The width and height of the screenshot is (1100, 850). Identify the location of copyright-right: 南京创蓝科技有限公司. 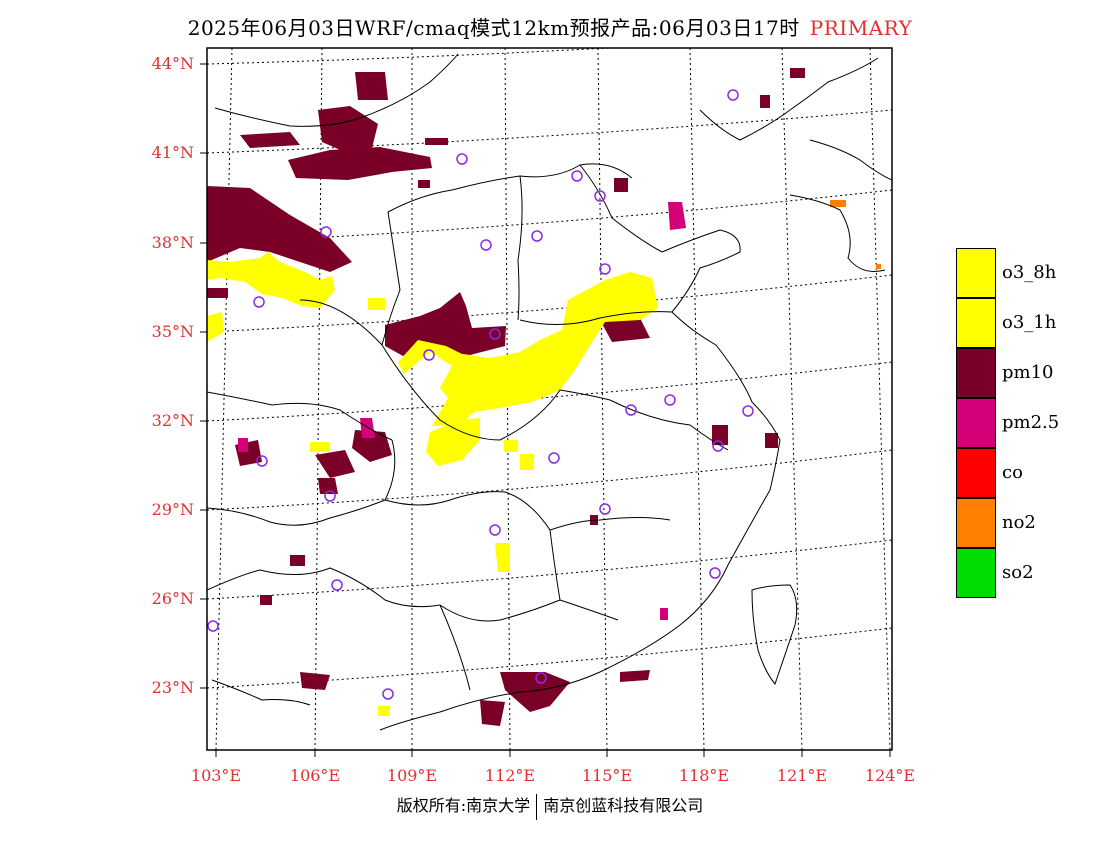
(623, 805).